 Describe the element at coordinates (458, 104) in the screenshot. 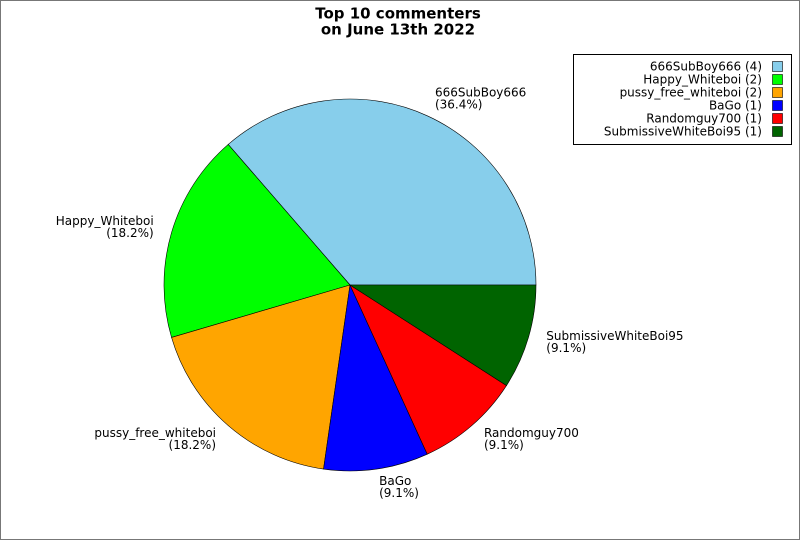

I see `slice-value-label: (36.4%)` at that location.